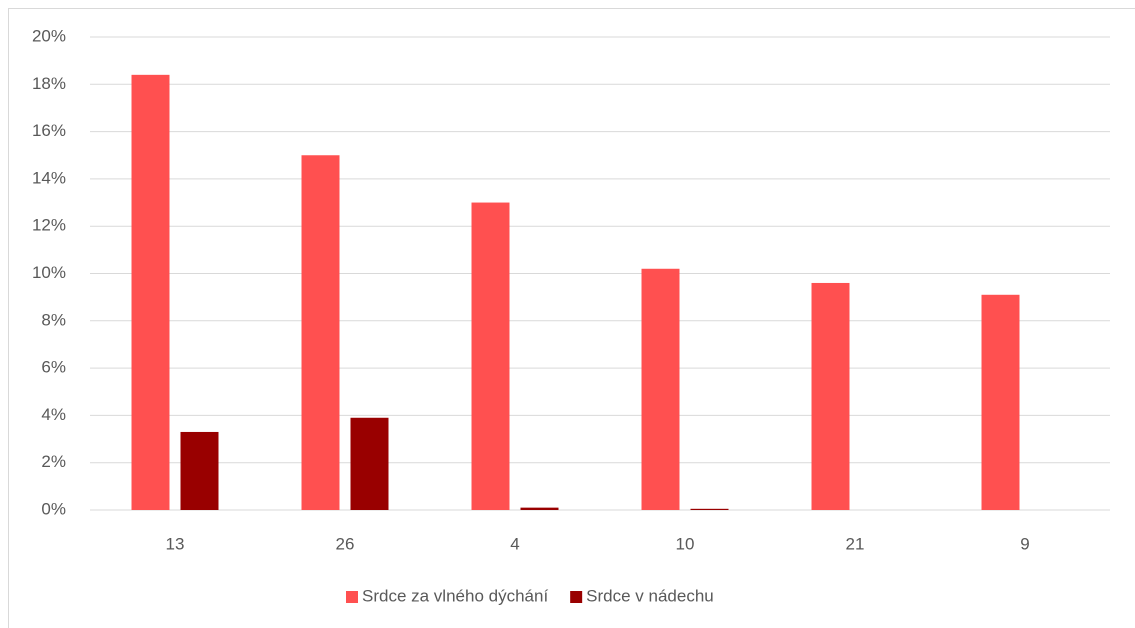  What do you see at coordinates (49, 83) in the screenshot?
I see `y-tick-label: 18%` at bounding box center [49, 83].